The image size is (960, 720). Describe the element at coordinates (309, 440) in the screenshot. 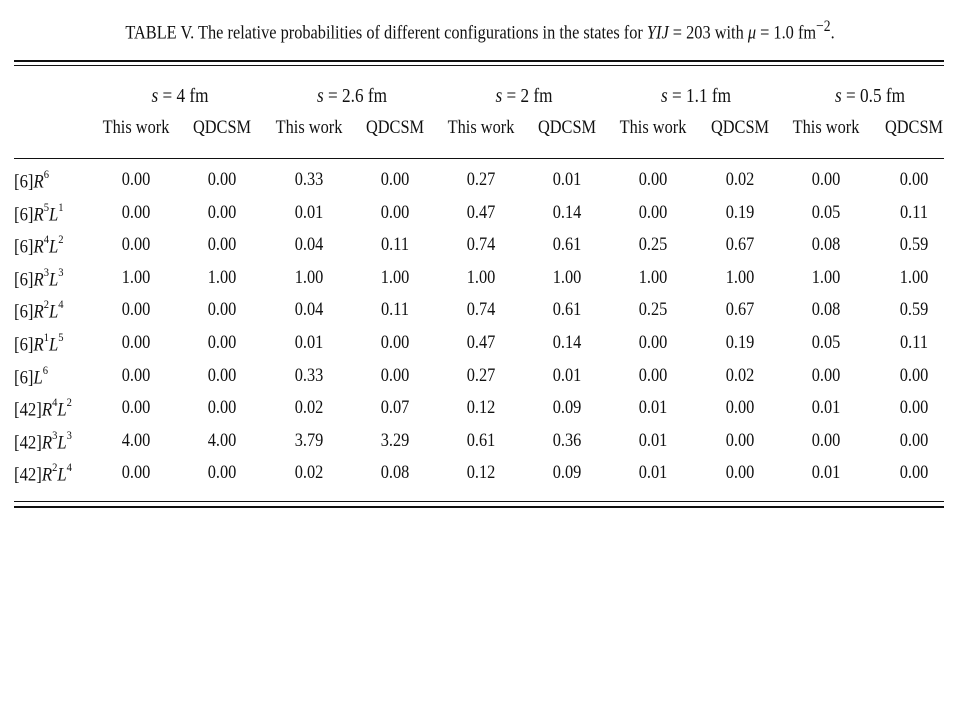

I see `table-cell: 3.79` at that location.